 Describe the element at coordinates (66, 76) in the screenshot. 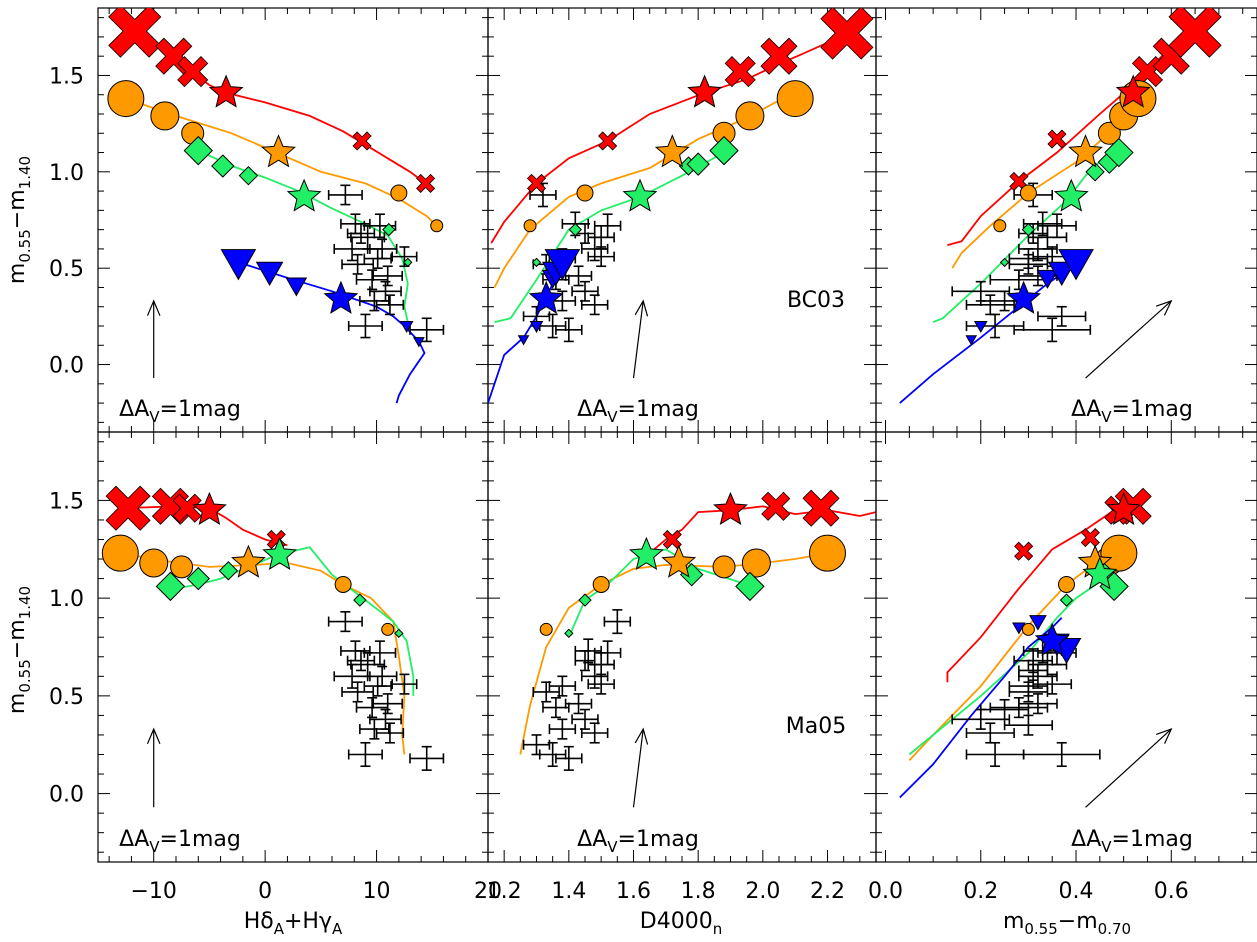

I see `y-tick-label: 1.5` at that location.